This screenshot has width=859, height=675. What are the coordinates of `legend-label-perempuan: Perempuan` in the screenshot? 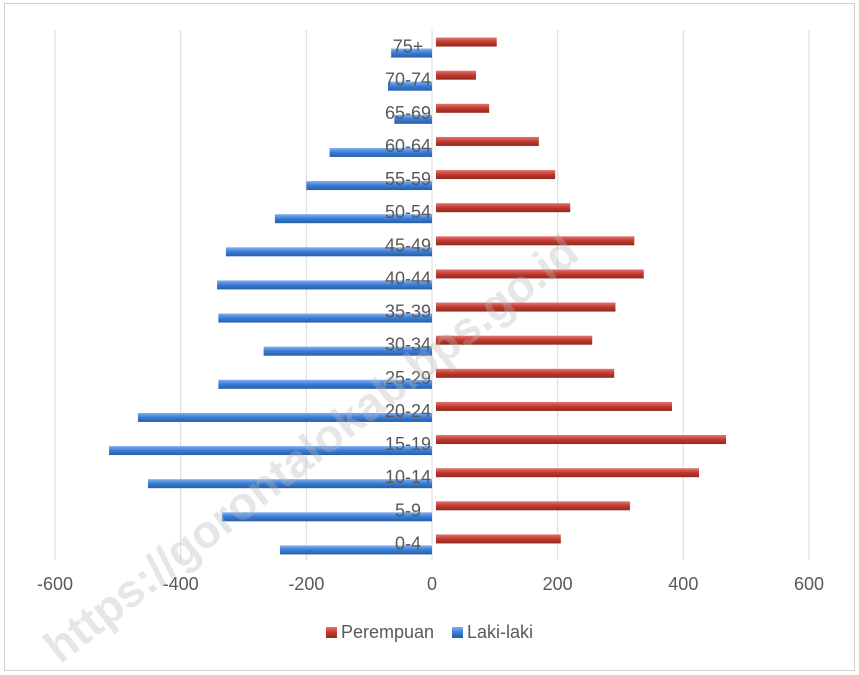 It's located at (387, 632).